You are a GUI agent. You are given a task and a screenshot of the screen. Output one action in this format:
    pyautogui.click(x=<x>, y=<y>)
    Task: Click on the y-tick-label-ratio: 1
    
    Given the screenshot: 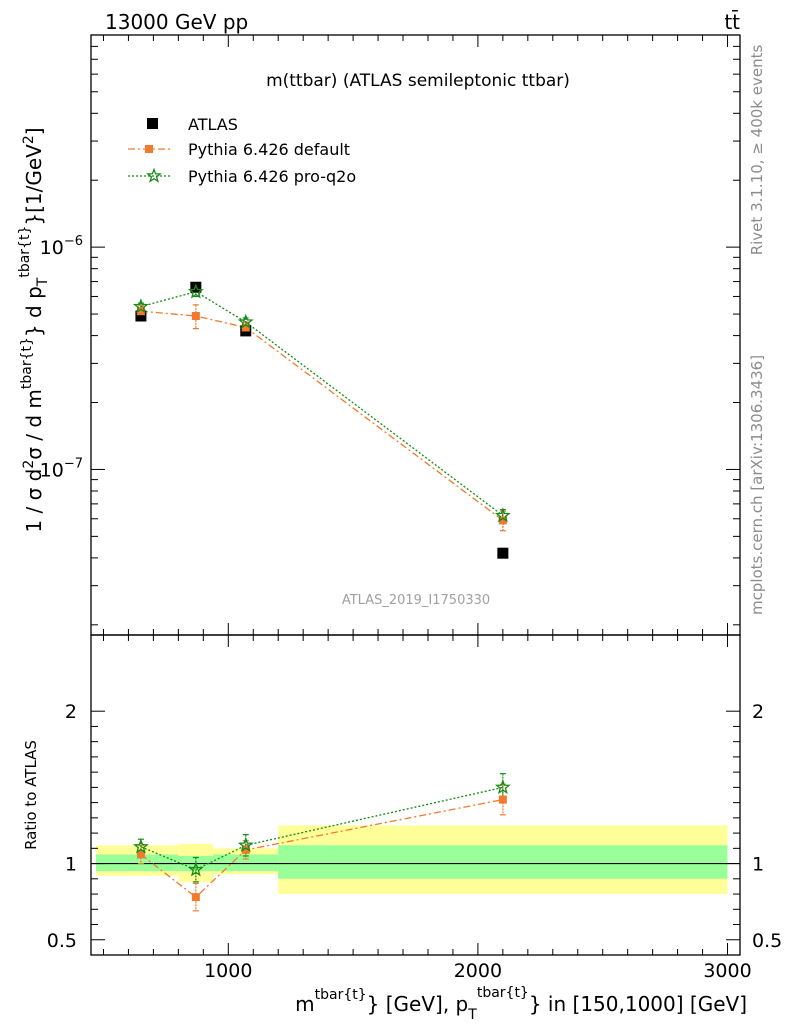 What is the action you would take?
    pyautogui.click(x=71, y=865)
    